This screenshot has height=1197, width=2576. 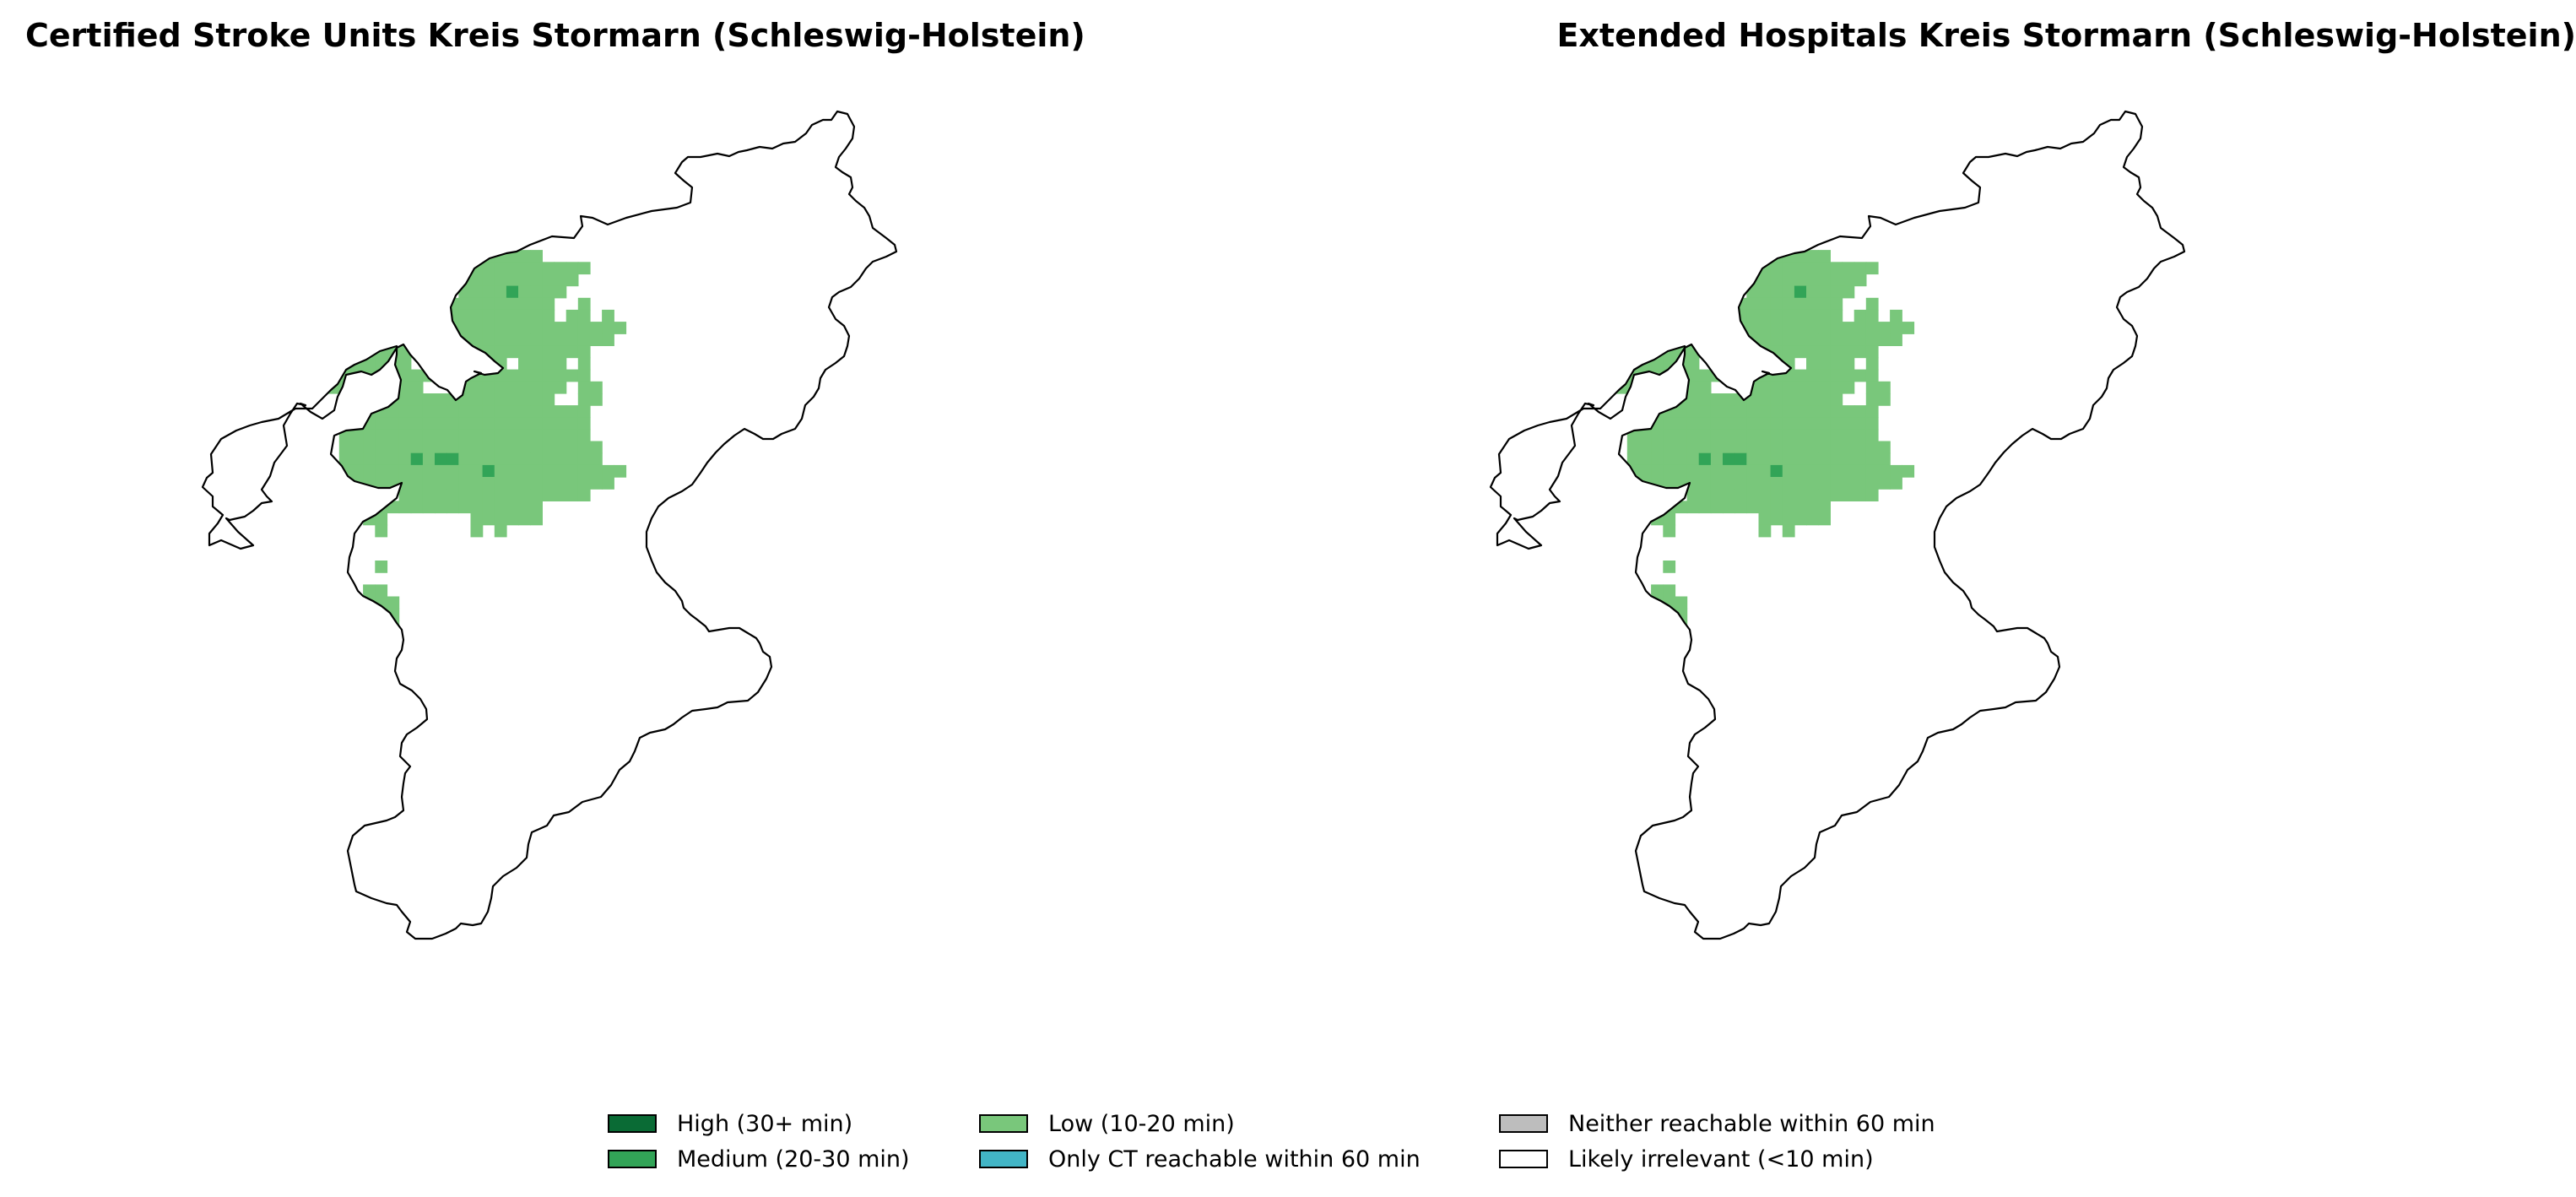 What do you see at coordinates (632, 1124) in the screenshot?
I see `legend-swatch-high` at bounding box center [632, 1124].